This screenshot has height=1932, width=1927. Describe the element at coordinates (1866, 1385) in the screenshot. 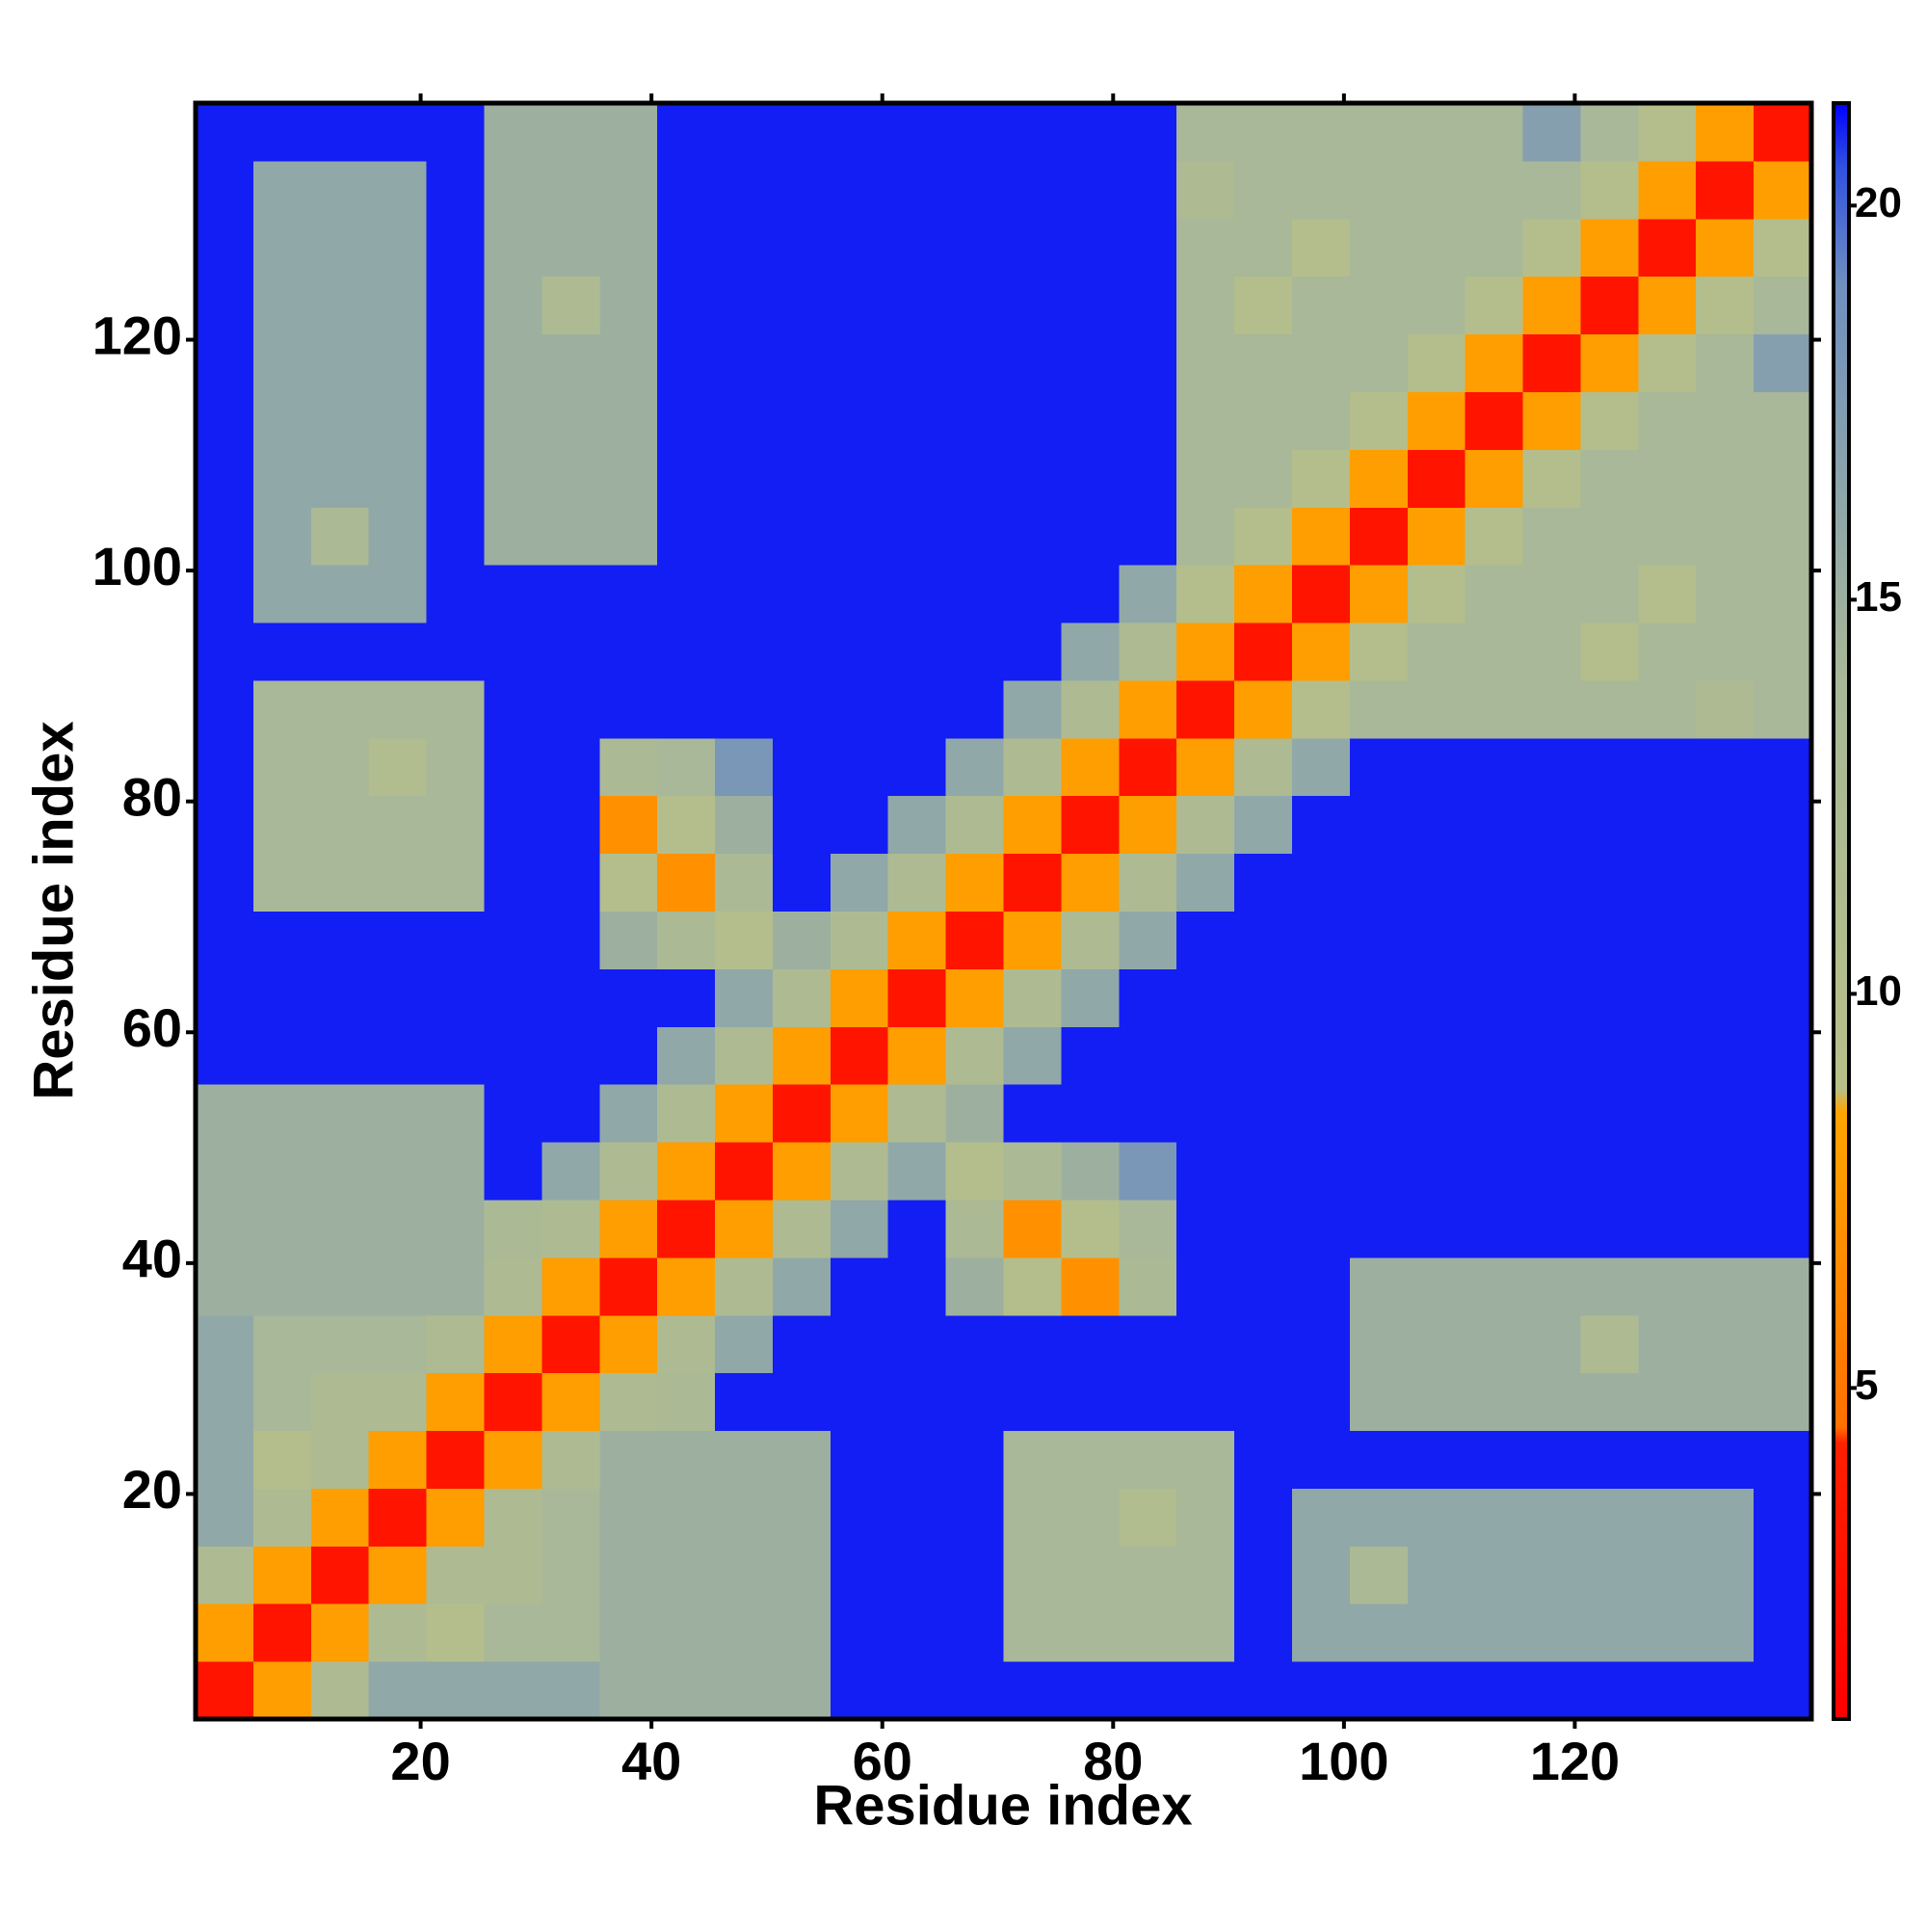

I see `colorbar-tick-label: 5` at that location.